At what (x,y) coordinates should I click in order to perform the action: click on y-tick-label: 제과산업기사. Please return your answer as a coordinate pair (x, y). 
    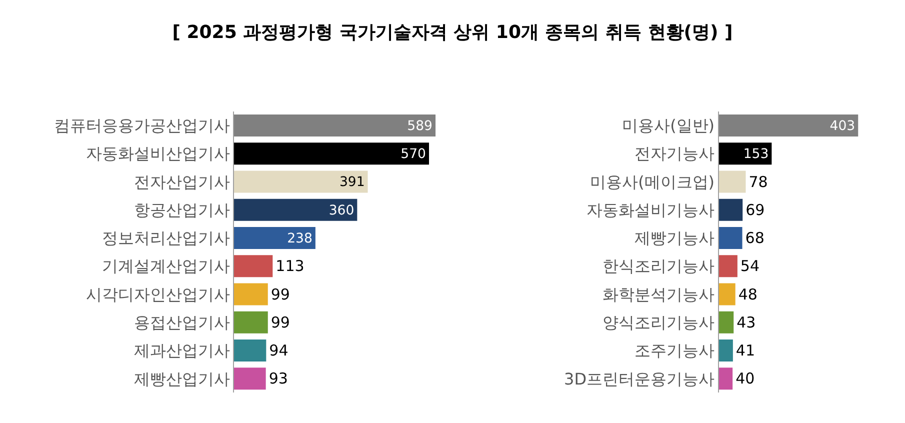
    Looking at the image, I should click on (182, 350).